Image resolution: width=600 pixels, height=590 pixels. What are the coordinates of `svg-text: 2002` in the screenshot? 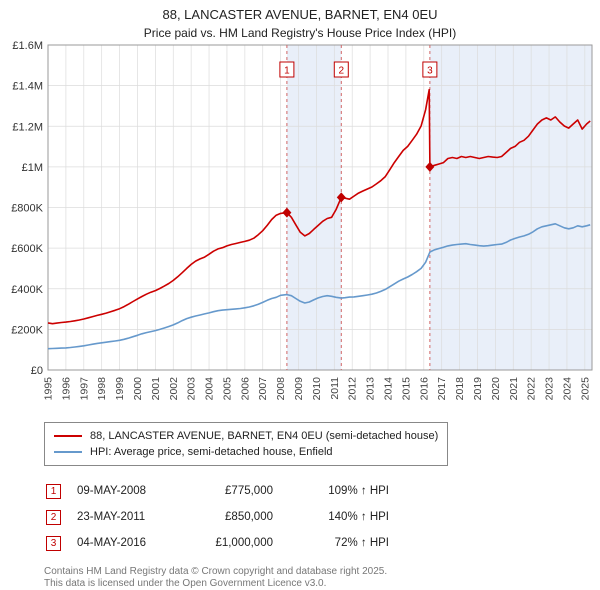 It's located at (174, 389).